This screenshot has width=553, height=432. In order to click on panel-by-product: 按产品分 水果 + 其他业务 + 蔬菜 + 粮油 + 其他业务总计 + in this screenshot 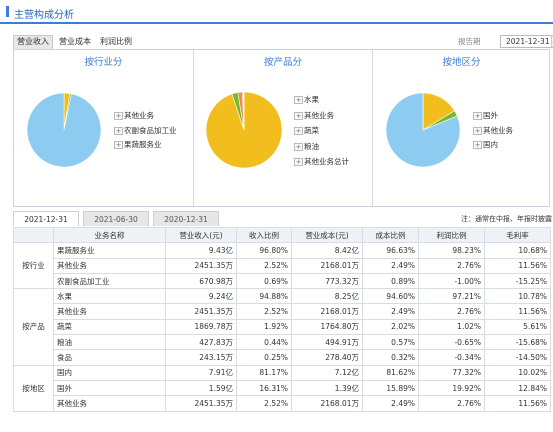, I will do `click(282, 128)`.